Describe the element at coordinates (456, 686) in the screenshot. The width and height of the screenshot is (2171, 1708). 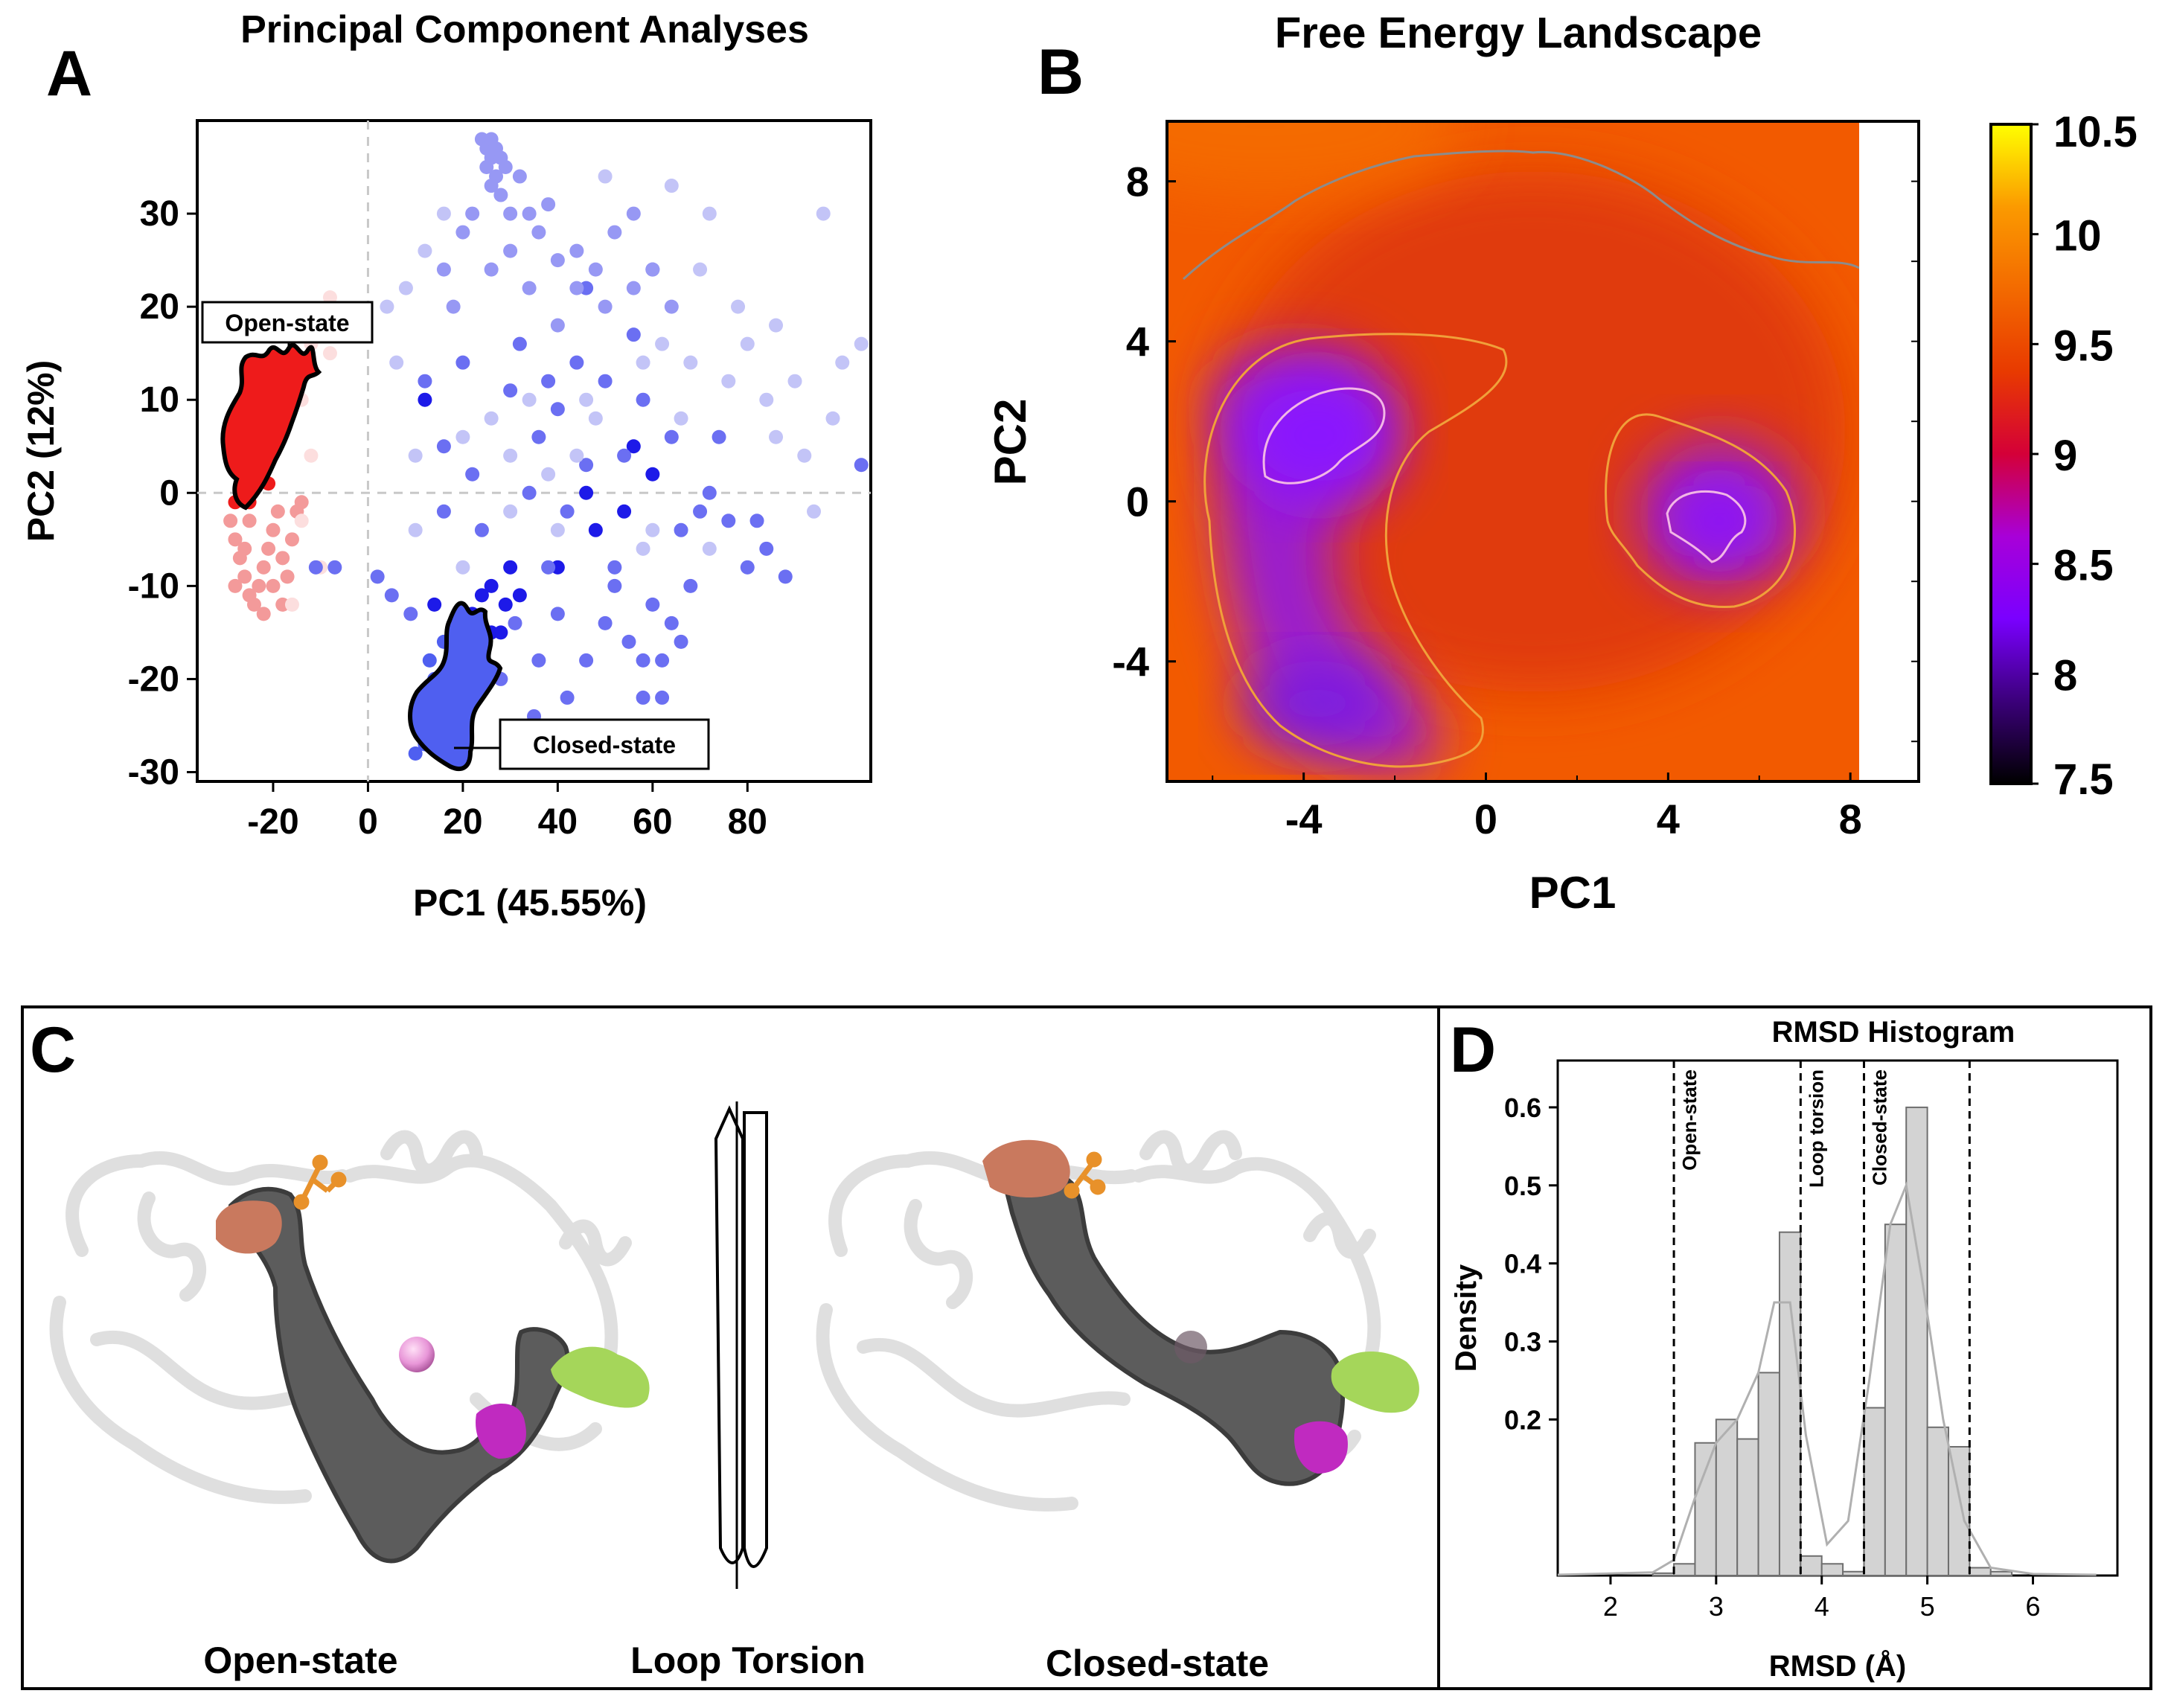
I see `closed-state-outline` at that location.